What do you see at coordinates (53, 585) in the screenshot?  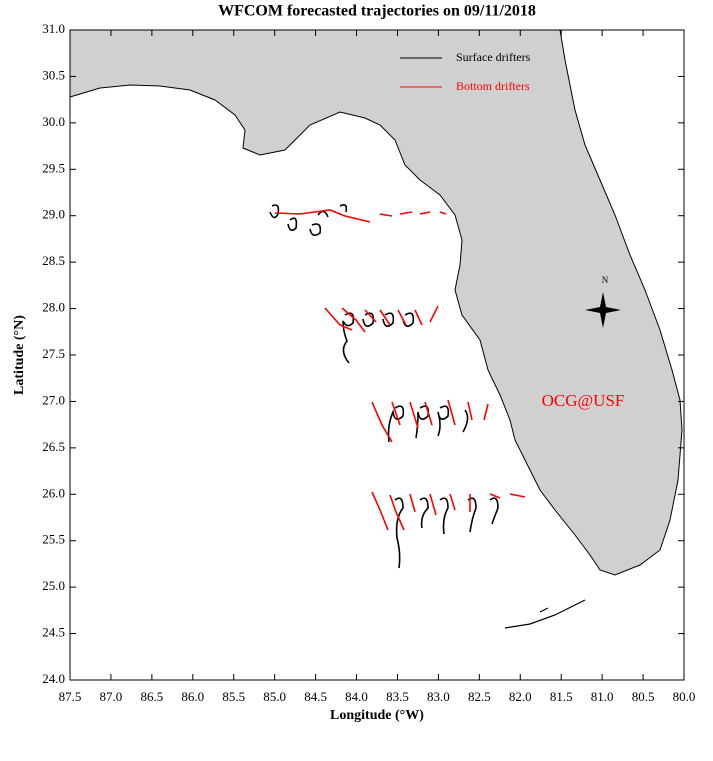 I see `y-tick-label: 25.0` at bounding box center [53, 585].